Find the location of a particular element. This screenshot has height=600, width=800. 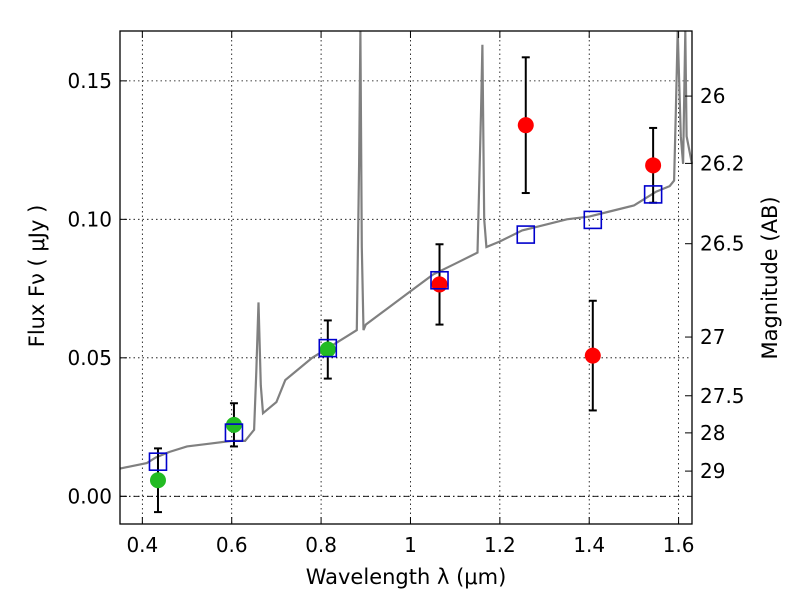

x-axis-title: Wavelength λ (μm) is located at coordinates (406, 577).